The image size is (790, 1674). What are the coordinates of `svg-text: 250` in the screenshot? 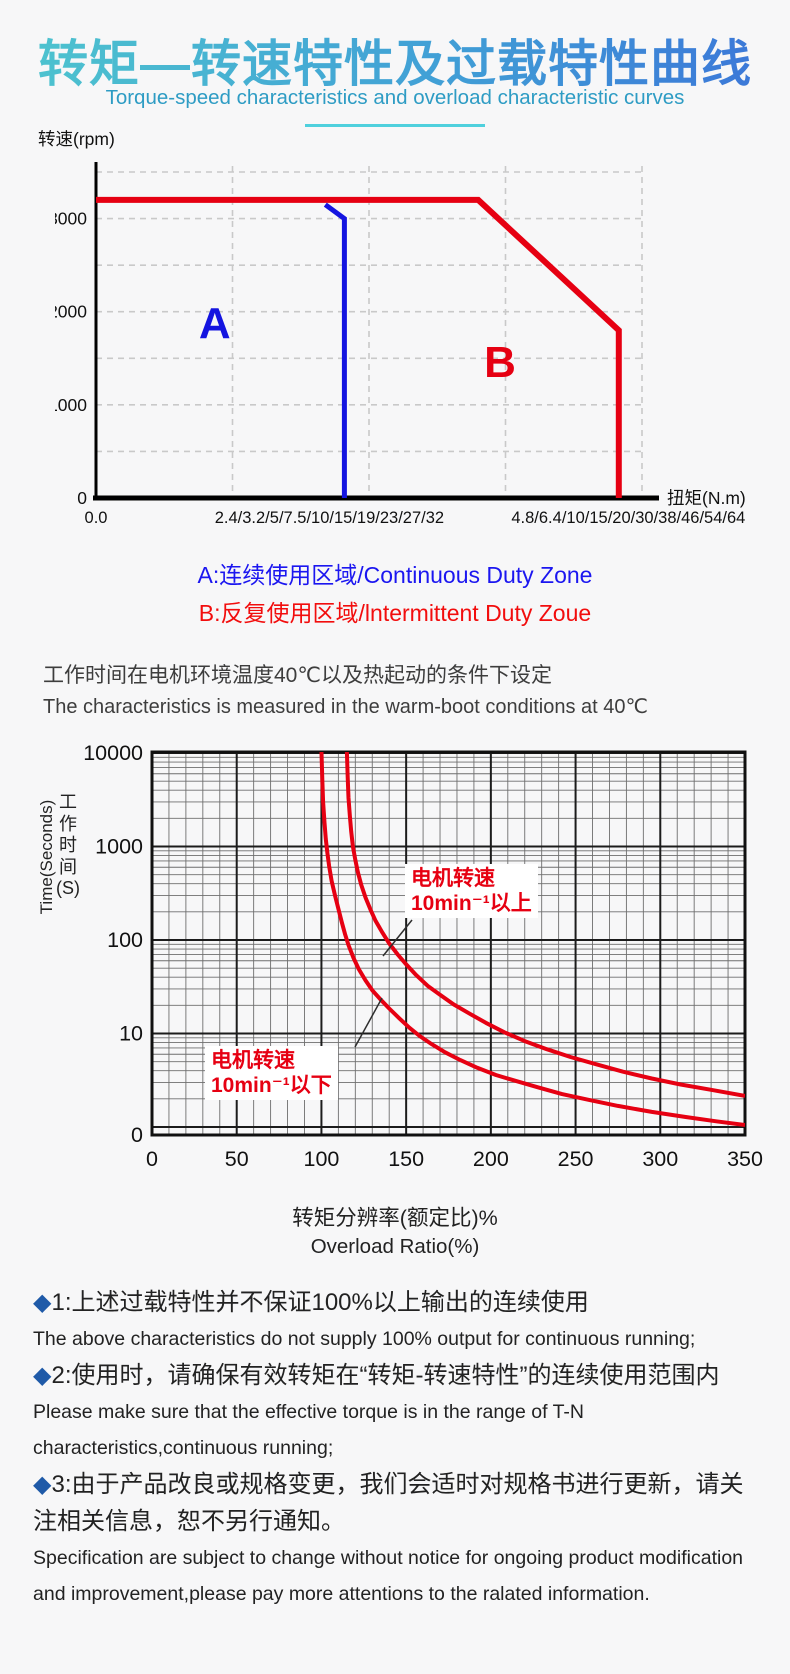 It's located at (576, 1159).